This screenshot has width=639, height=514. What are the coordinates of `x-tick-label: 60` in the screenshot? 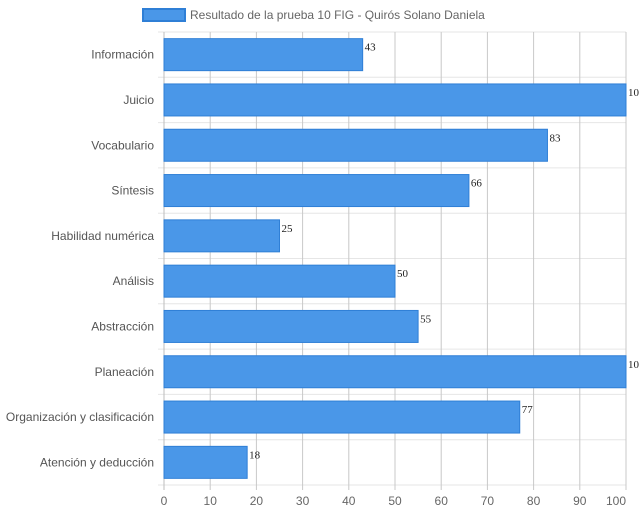 It's located at (442, 501).